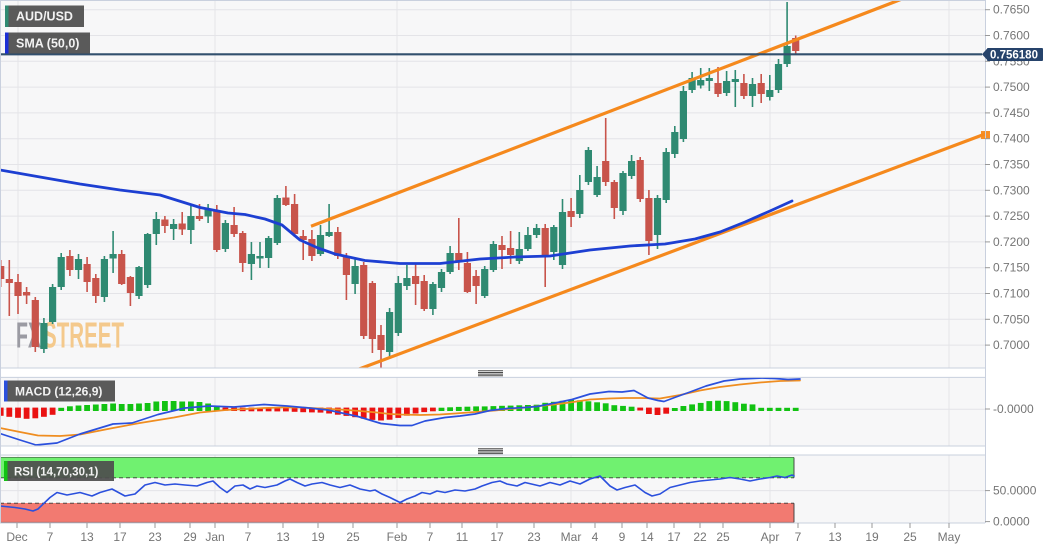 The image size is (1060, 555). Describe the element at coordinates (56, 472) in the screenshot. I see `svg-text: RSI (14,70,30,1)` at that location.